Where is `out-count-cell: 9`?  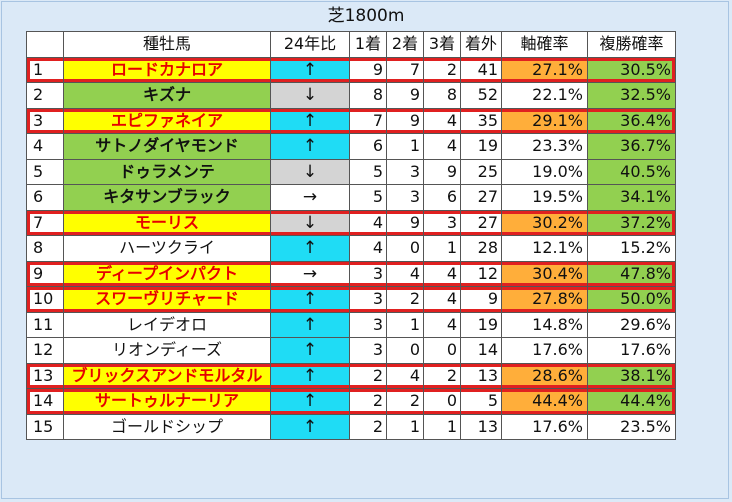
out-count-cell: 9 is located at coordinates (481, 299).